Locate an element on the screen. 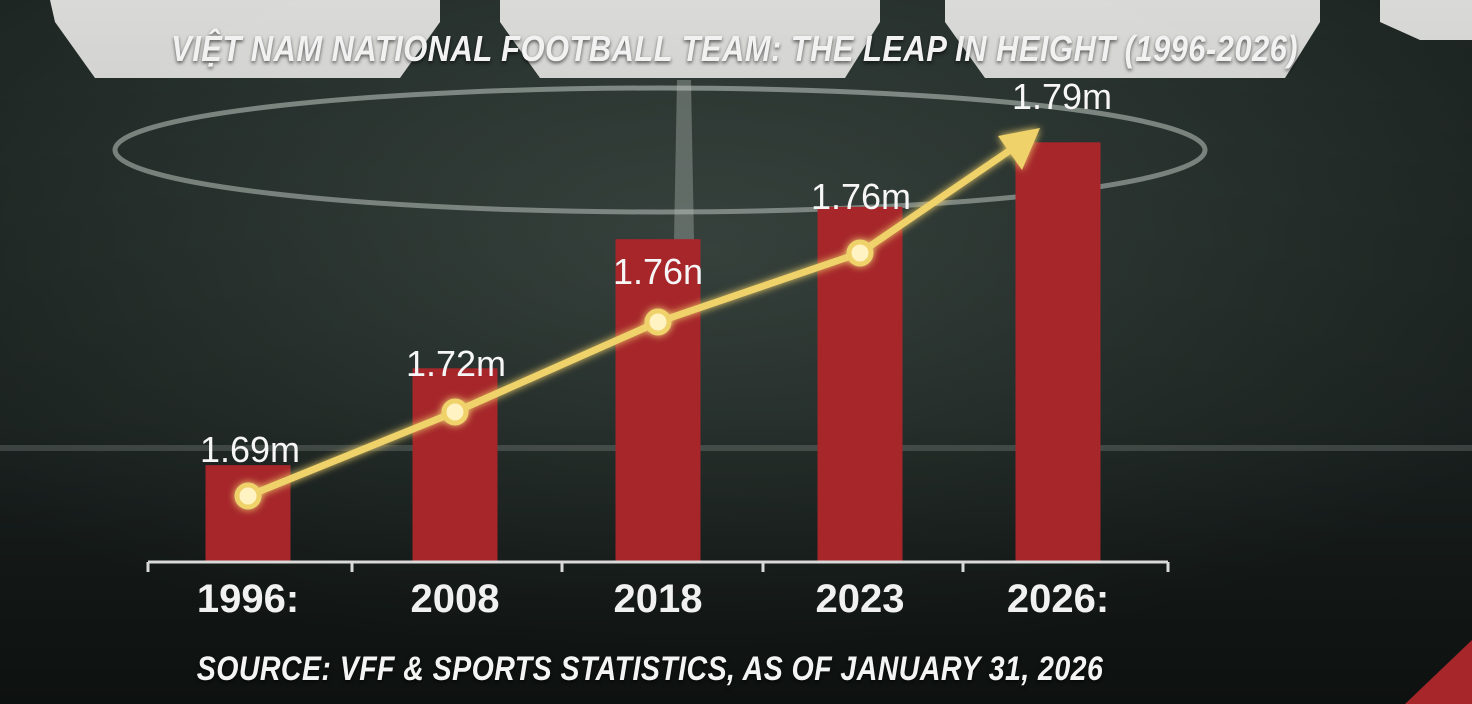  data-label: 1.76m is located at coordinates (861, 196).